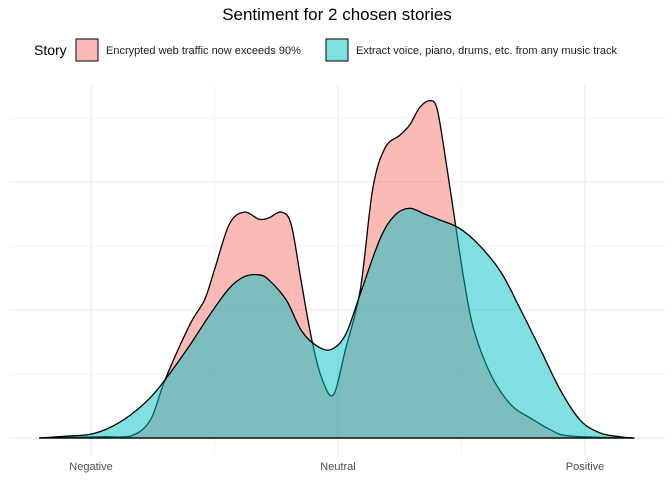 This screenshot has width=672, height=480. I want to click on x-tick-positive: Positive, so click(585, 467).